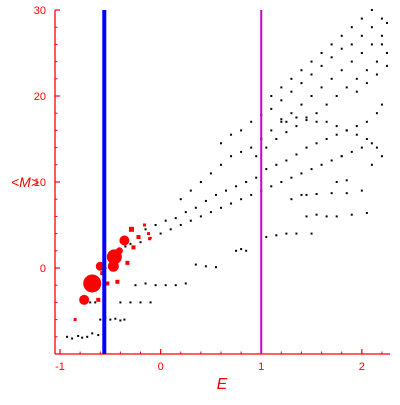 Image resolution: width=400 pixels, height=405 pixels. Describe the element at coordinates (40, 97) in the screenshot. I see `y-tick-label: 20` at that location.